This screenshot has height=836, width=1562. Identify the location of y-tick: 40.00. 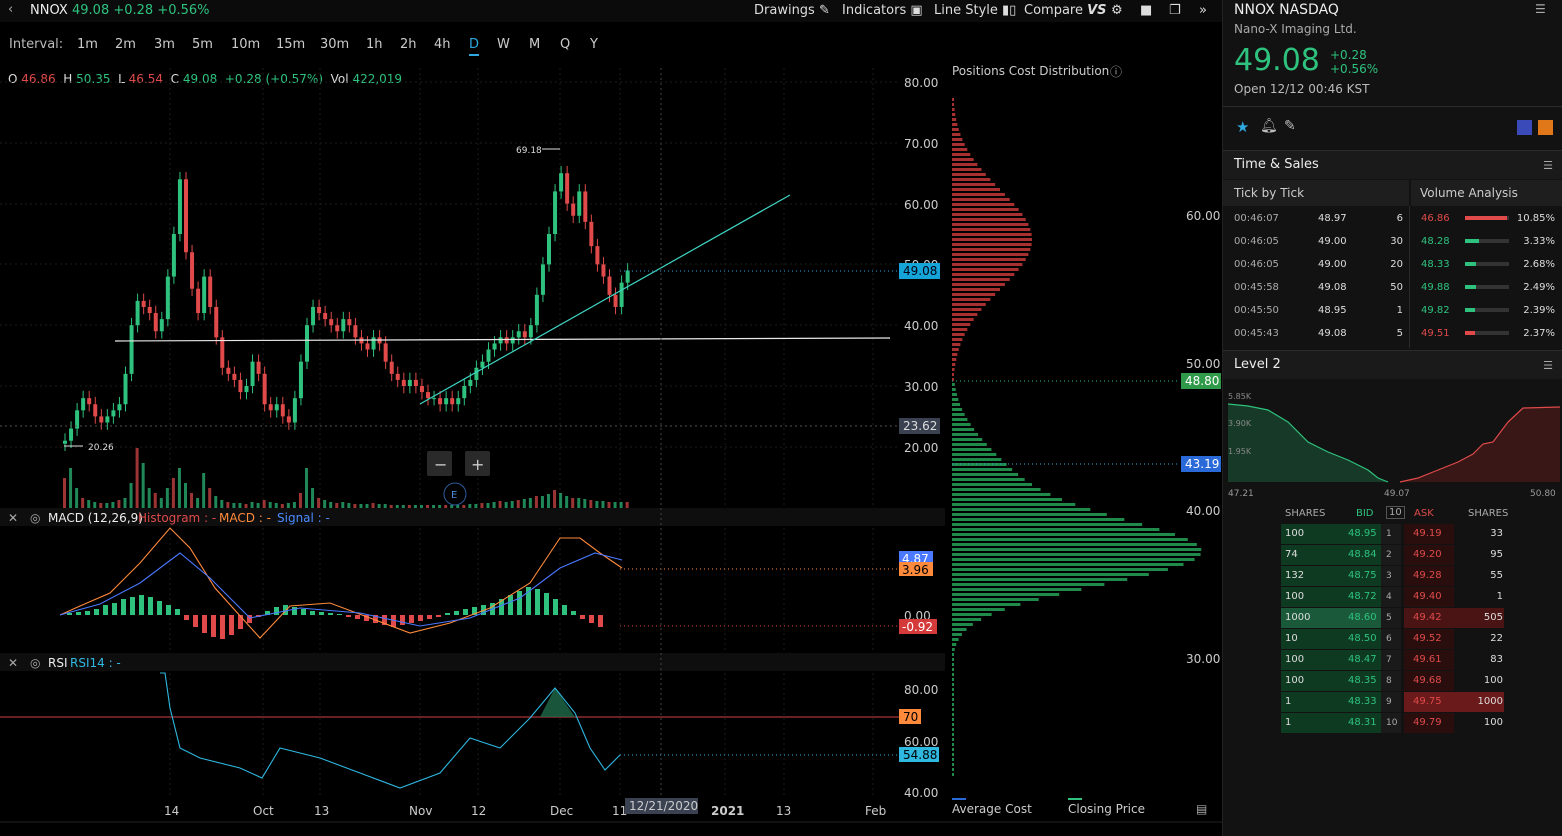
(921, 326).